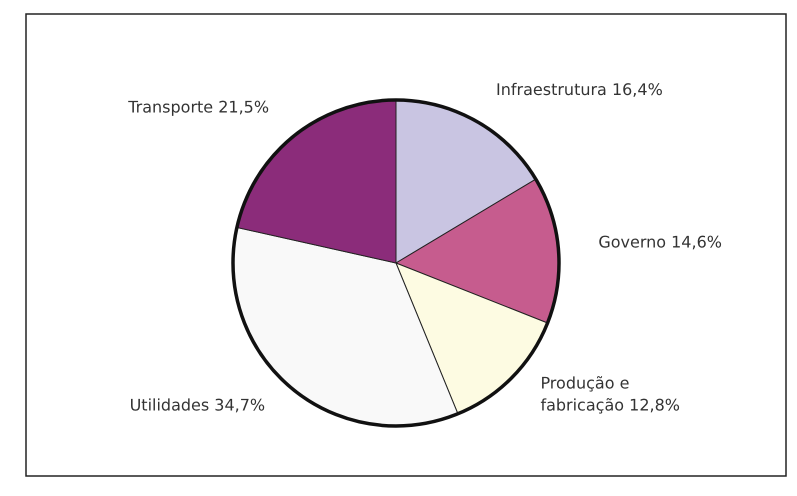 This screenshot has width=797, height=496. I want to click on slice-label: Governo 14,6%, so click(660, 242).